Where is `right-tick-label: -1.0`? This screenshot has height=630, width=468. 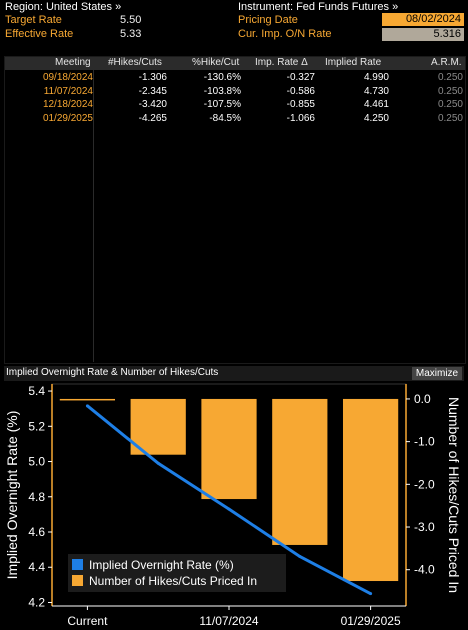 right-tick-label: -1.0 is located at coordinates (424, 442).